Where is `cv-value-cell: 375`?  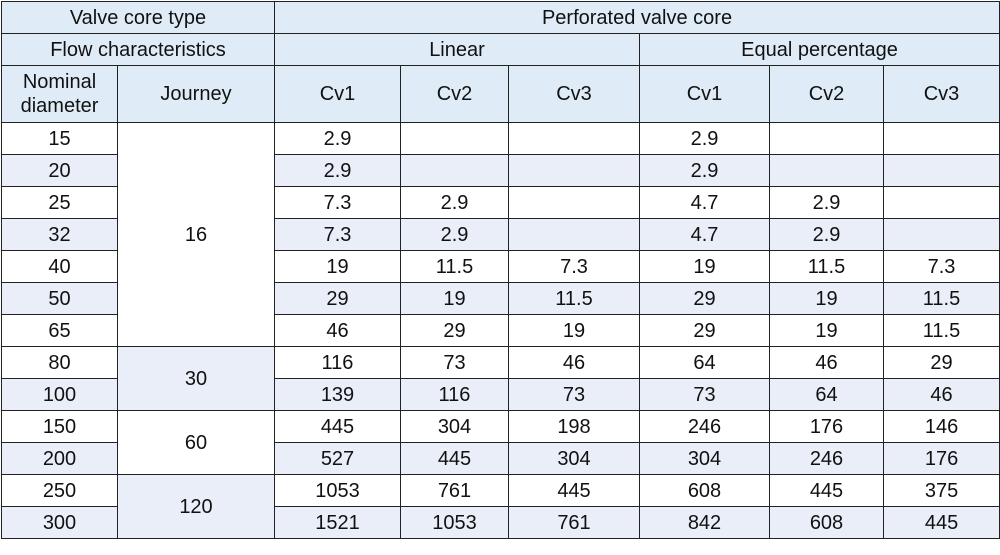 cv-value-cell: 375 is located at coordinates (941, 490).